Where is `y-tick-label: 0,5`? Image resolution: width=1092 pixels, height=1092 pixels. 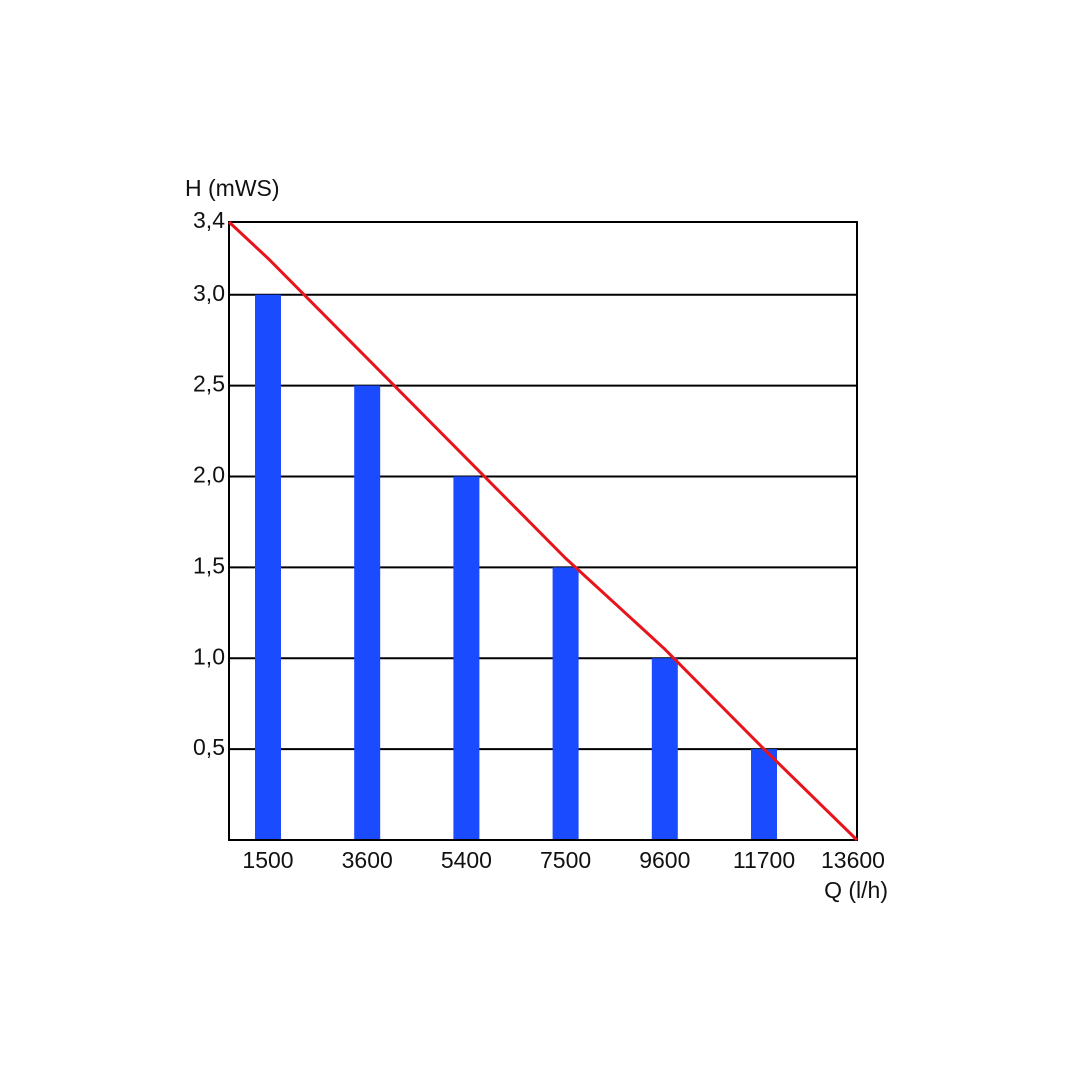 y-tick-label: 0,5 is located at coordinates (209, 747).